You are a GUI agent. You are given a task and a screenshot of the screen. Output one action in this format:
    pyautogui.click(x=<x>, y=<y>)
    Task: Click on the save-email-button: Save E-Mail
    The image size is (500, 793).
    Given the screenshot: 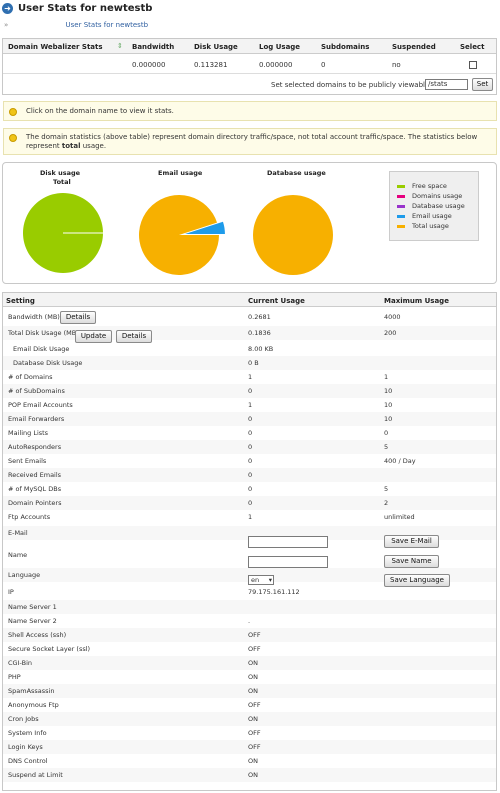 What is the action you would take?
    pyautogui.click(x=411, y=541)
    